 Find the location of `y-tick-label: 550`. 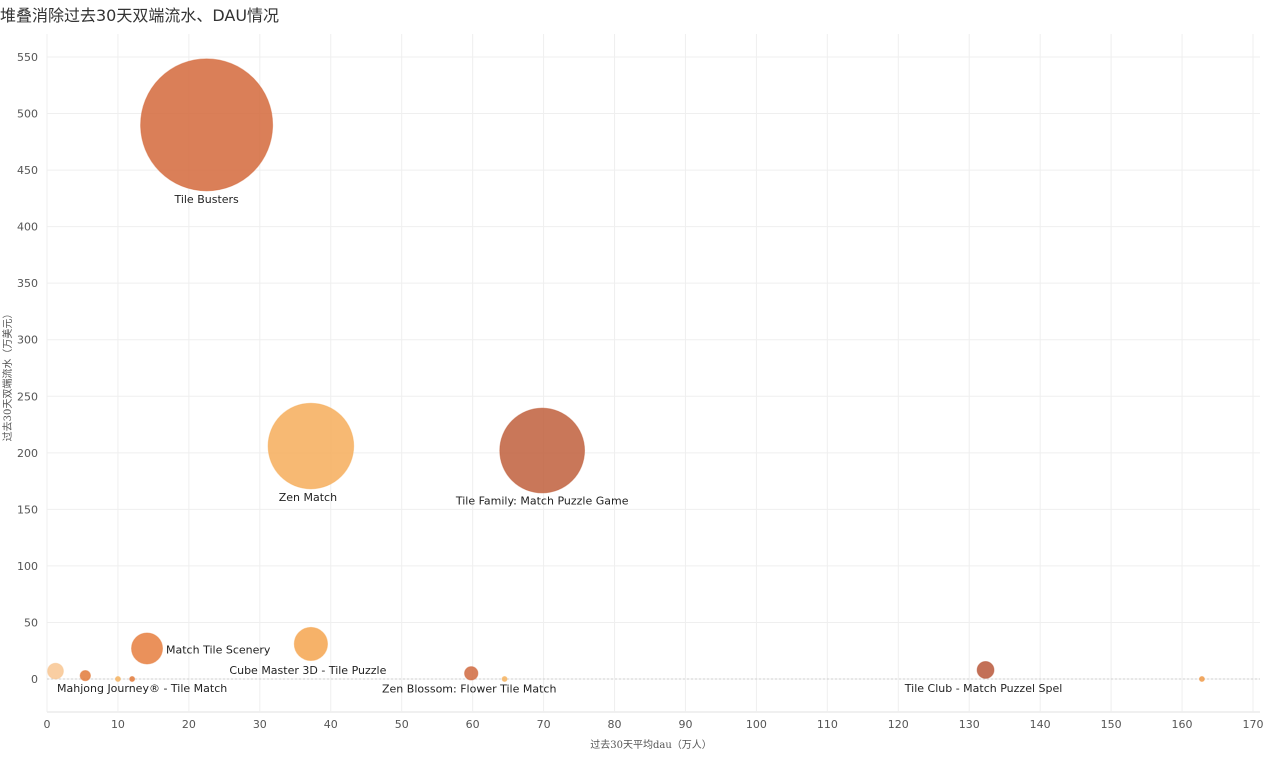

y-tick-label: 550 is located at coordinates (27, 57).